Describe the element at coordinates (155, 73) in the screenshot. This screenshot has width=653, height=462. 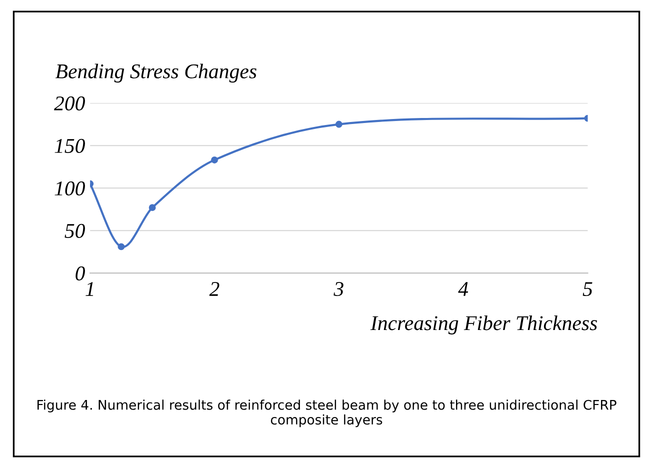
I see `y-axis-title: Bending Stress Changes` at that location.